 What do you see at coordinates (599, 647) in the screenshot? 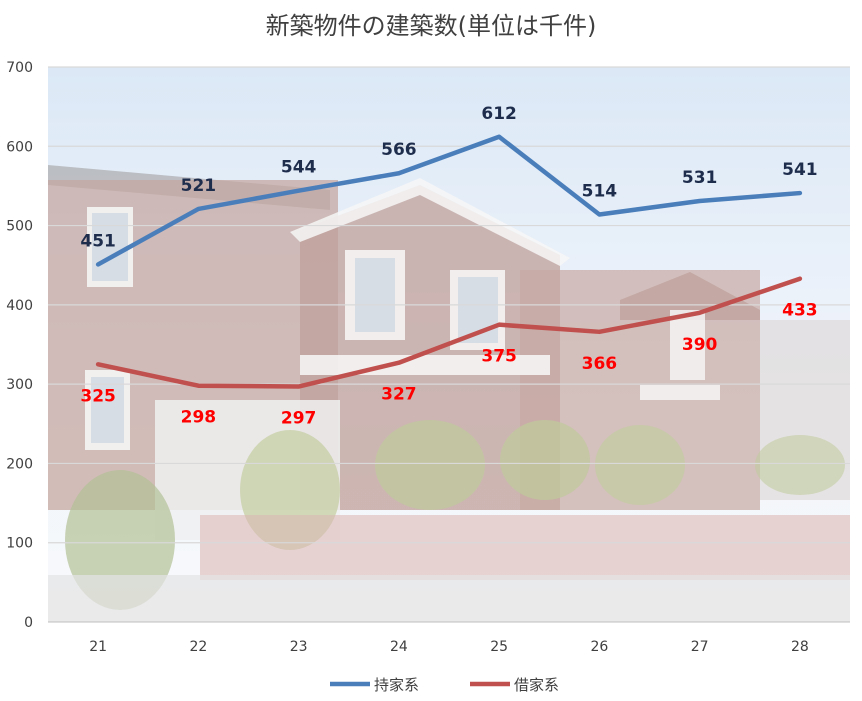
I see `x-tick-label: 26` at bounding box center [599, 647].